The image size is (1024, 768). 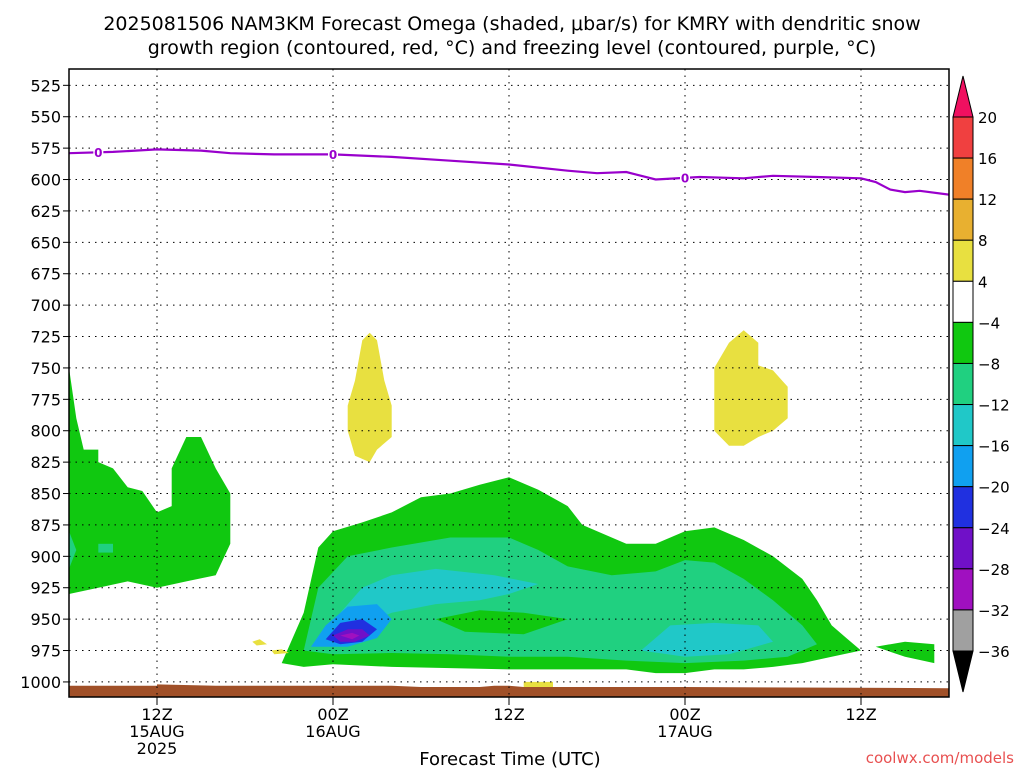 What do you see at coordinates (987, 118) in the screenshot?
I see `colorbar-label: 20` at bounding box center [987, 118].